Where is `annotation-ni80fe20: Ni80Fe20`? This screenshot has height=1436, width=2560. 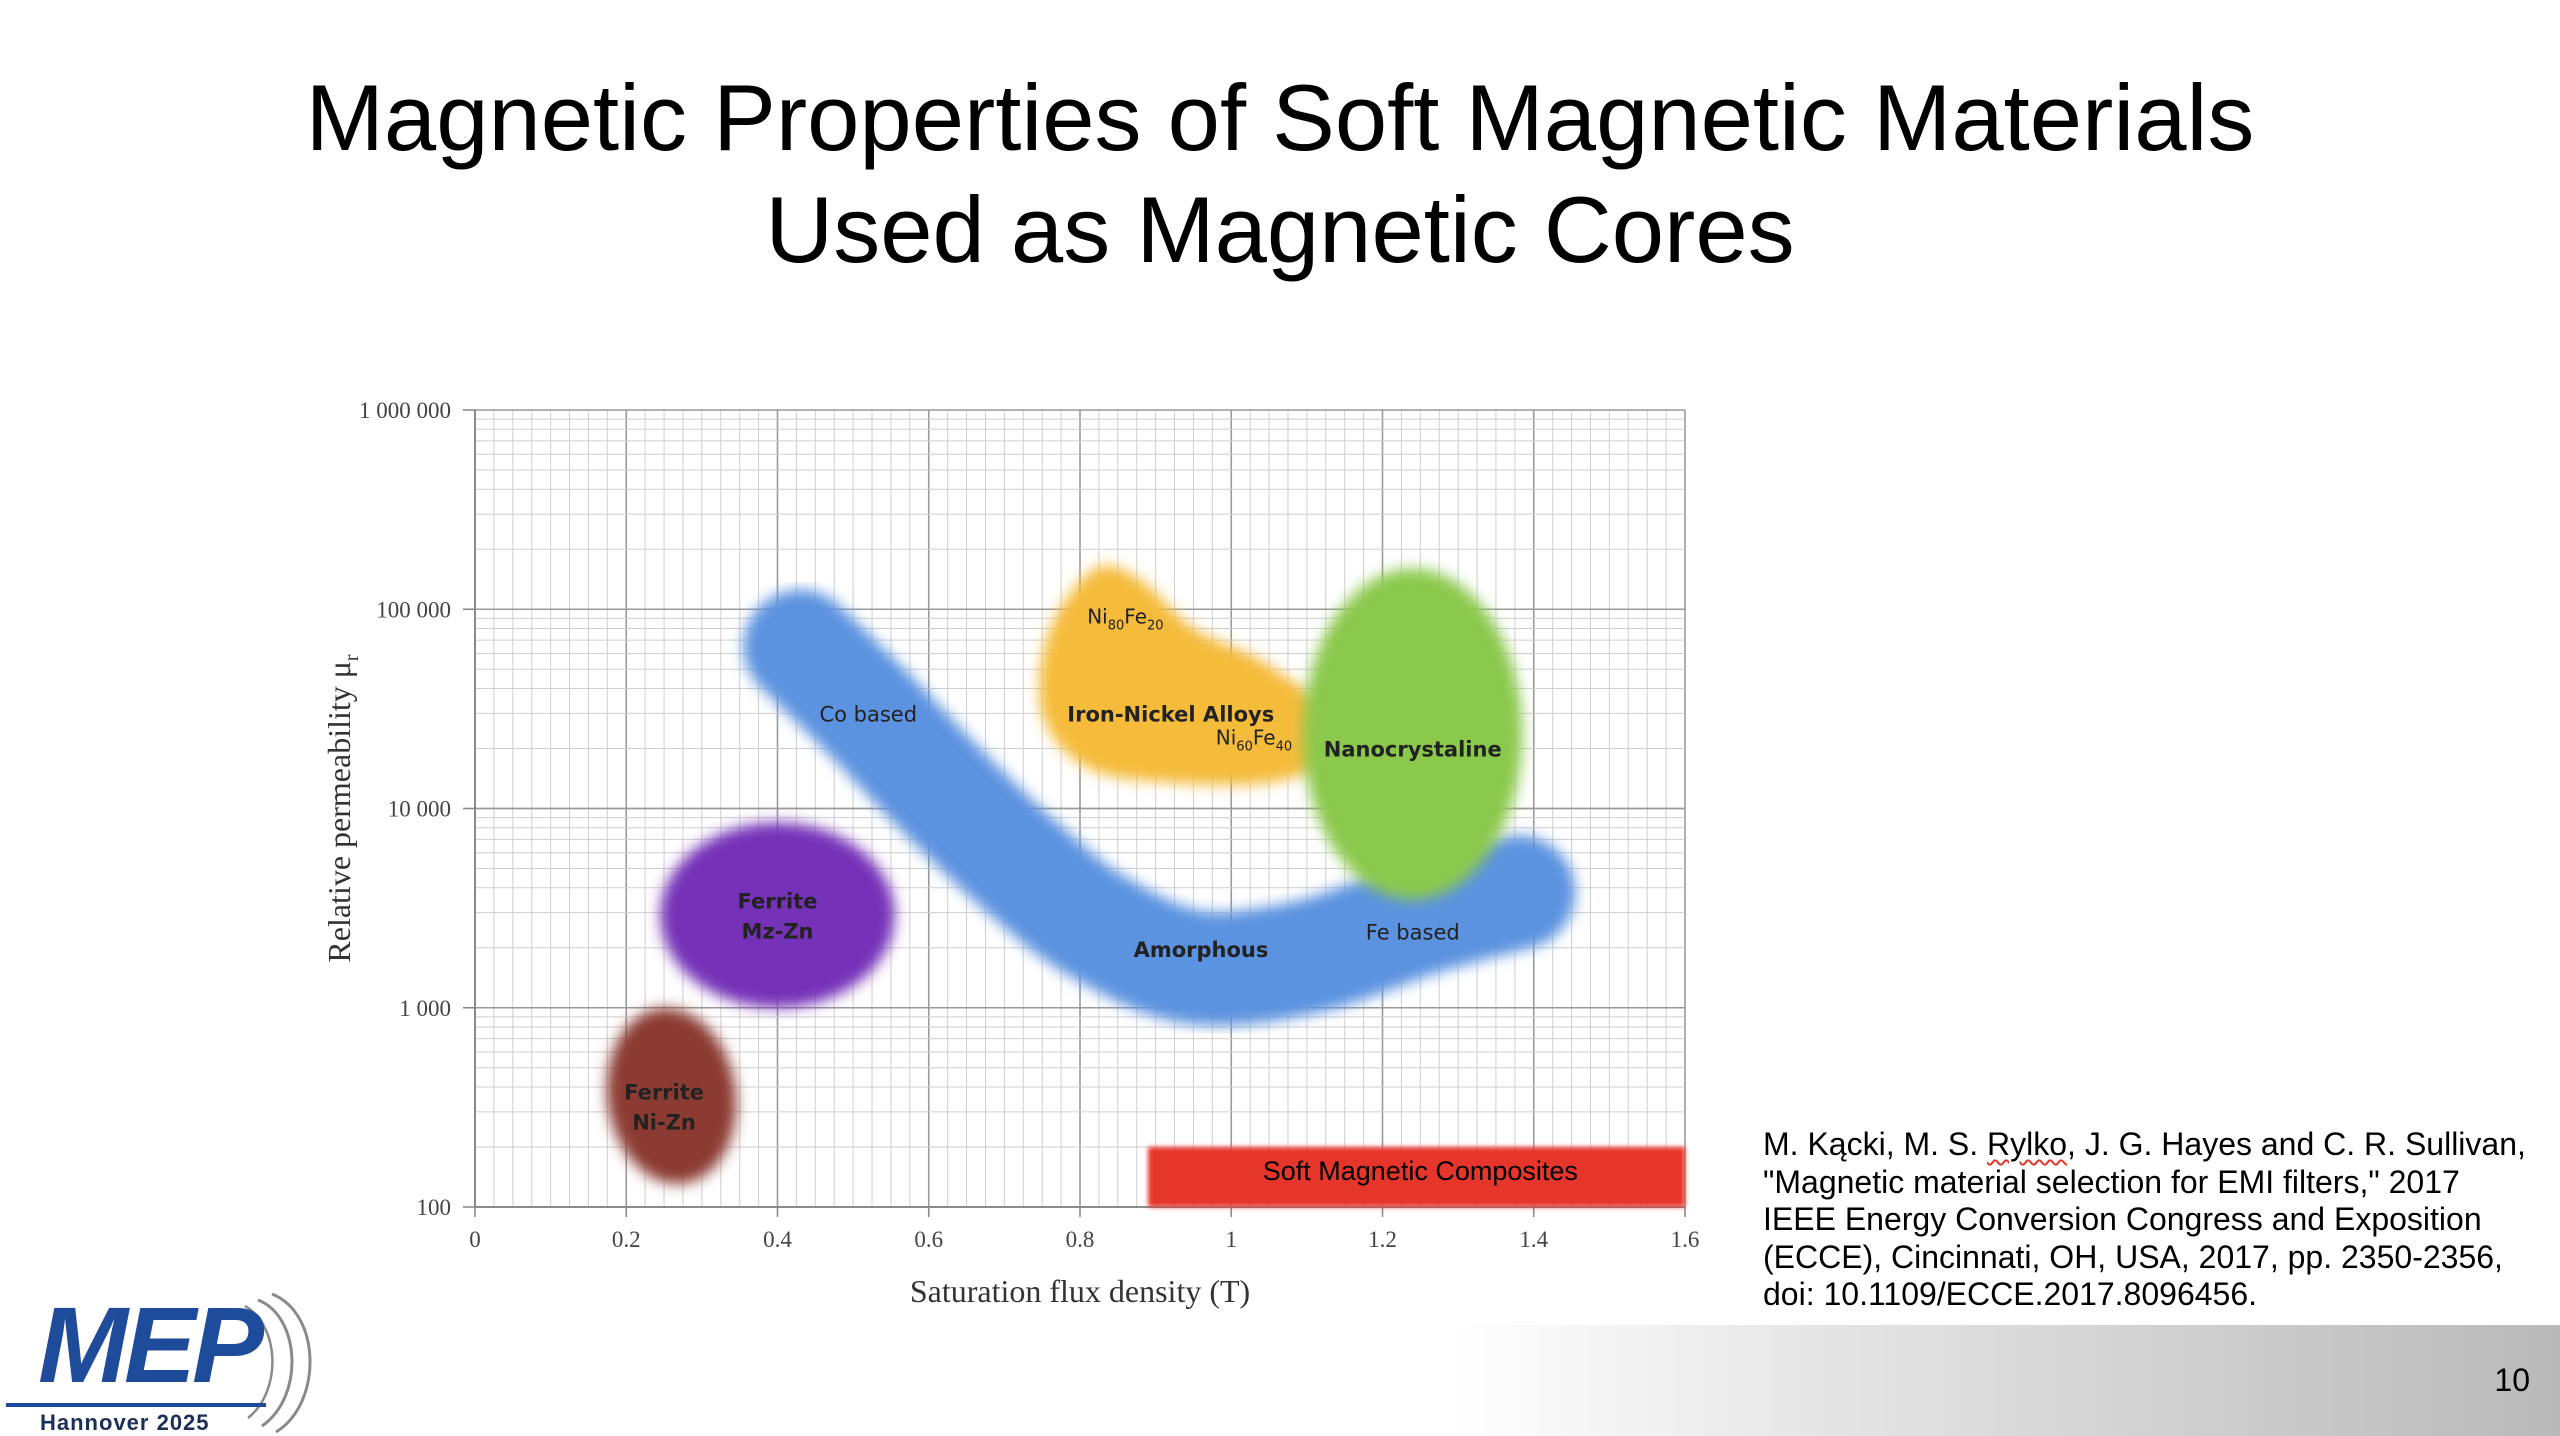 annotation-ni80fe20: Ni80Fe20 is located at coordinates (1125, 618).